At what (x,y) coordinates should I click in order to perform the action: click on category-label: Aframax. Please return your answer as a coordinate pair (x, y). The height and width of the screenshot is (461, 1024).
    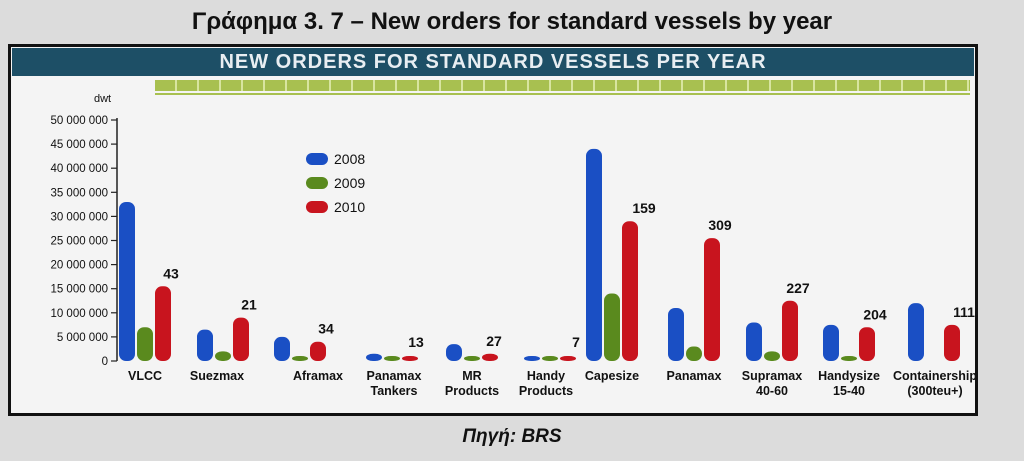
    Looking at the image, I should click on (318, 376).